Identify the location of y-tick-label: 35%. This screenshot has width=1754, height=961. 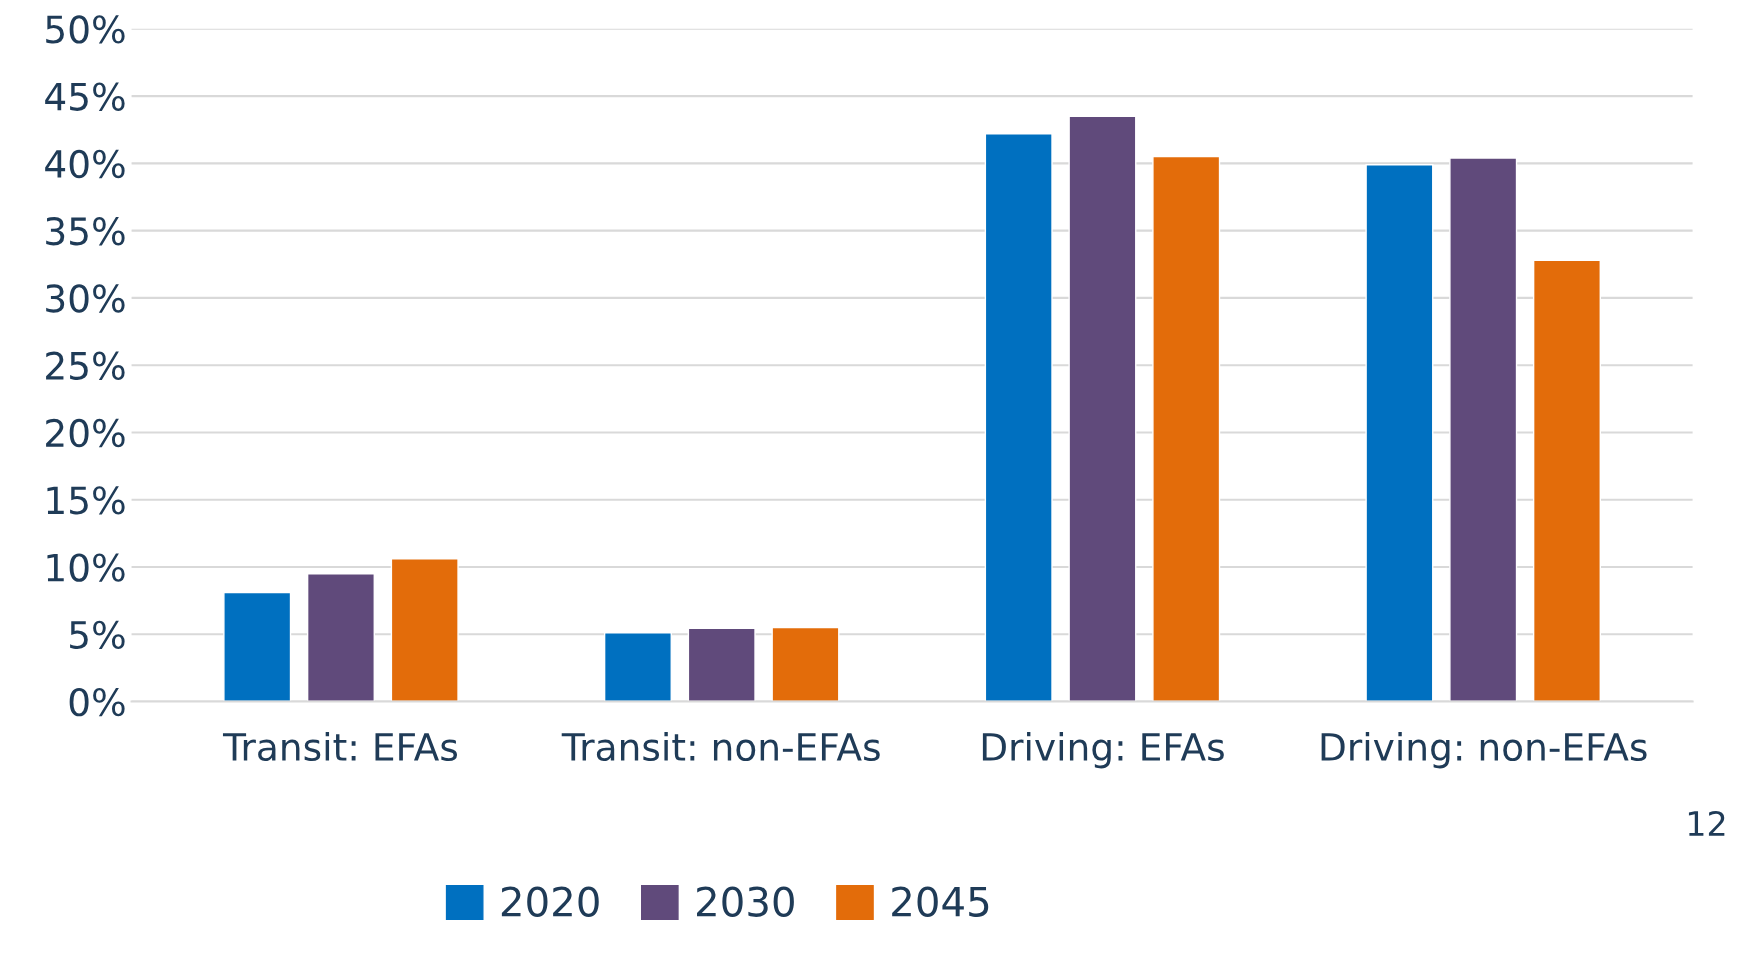
(85, 231).